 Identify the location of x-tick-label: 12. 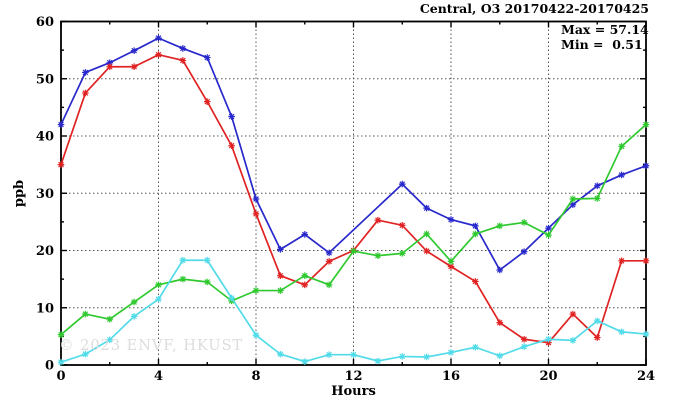
(353, 376).